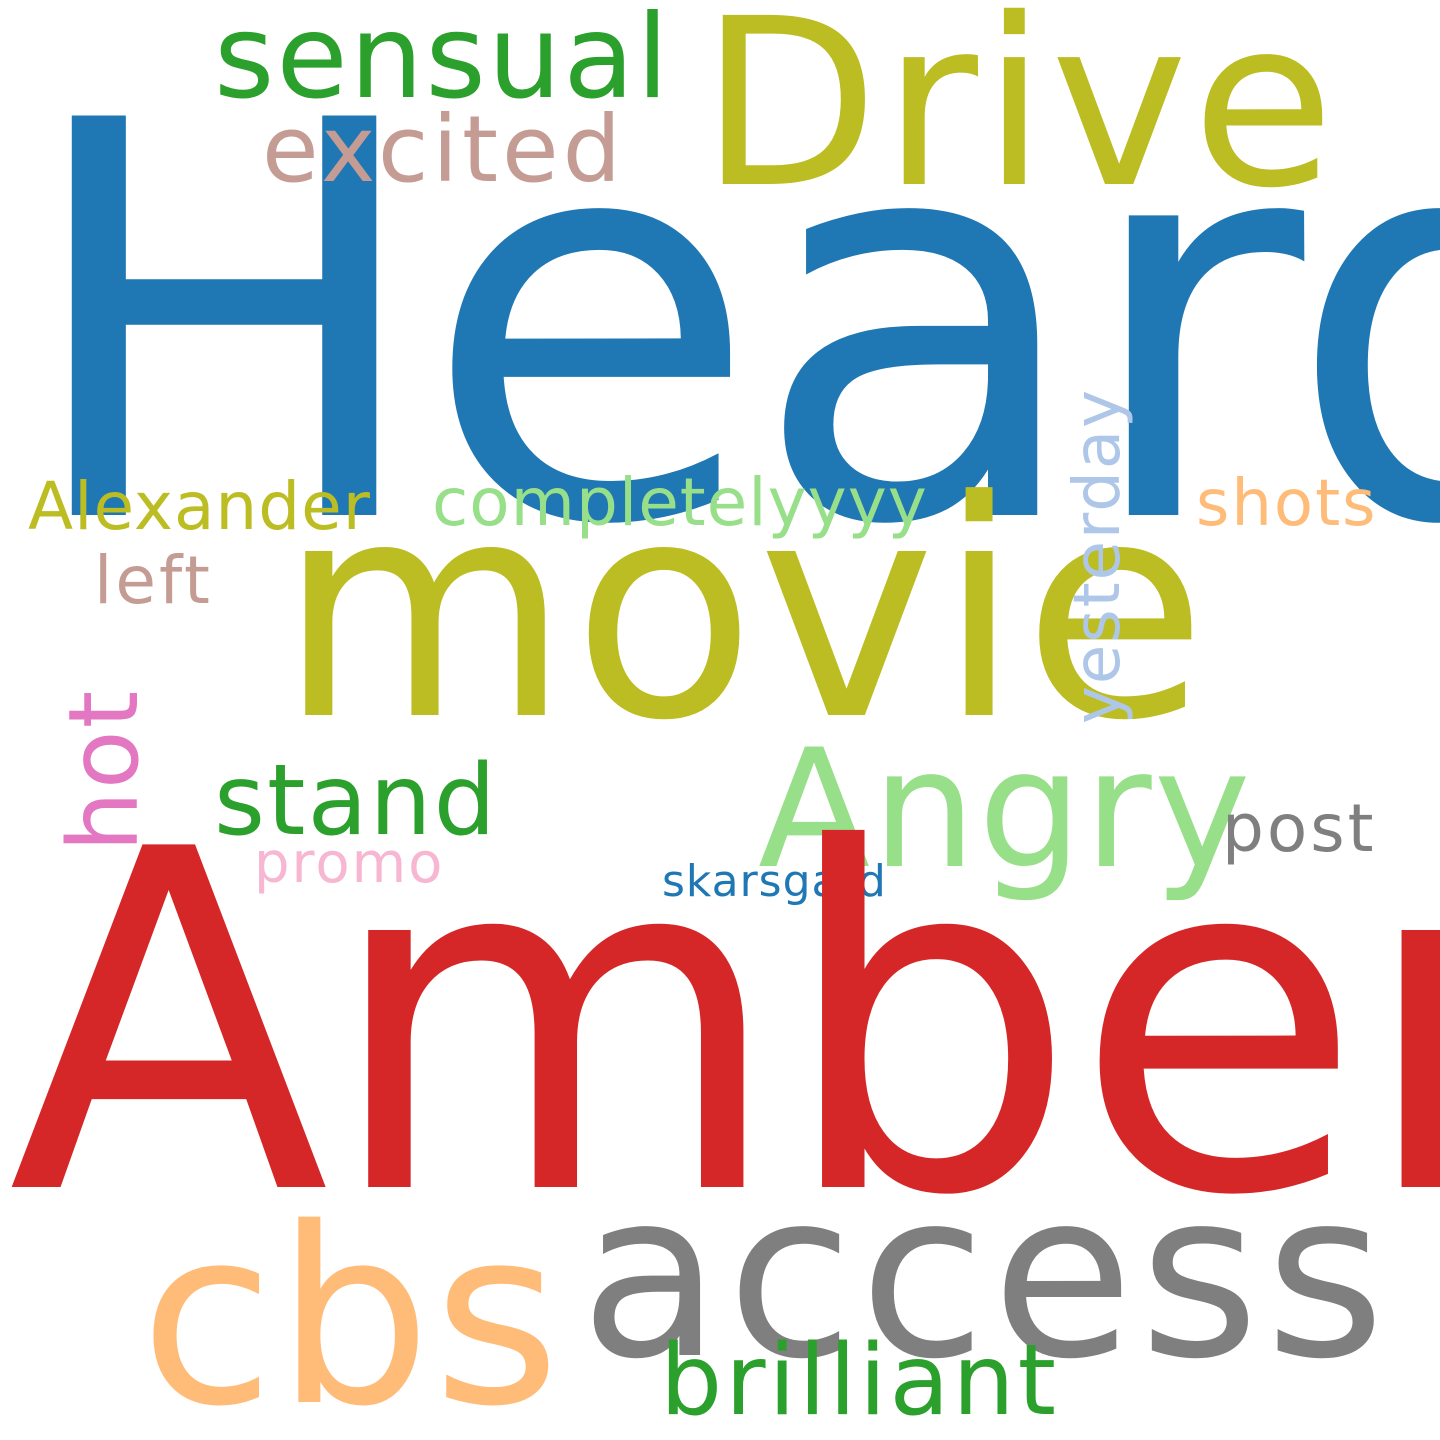 This screenshot has height=1440, width=1440. Describe the element at coordinates (442, 62) in the screenshot. I see `word-sensual: sensual` at that location.